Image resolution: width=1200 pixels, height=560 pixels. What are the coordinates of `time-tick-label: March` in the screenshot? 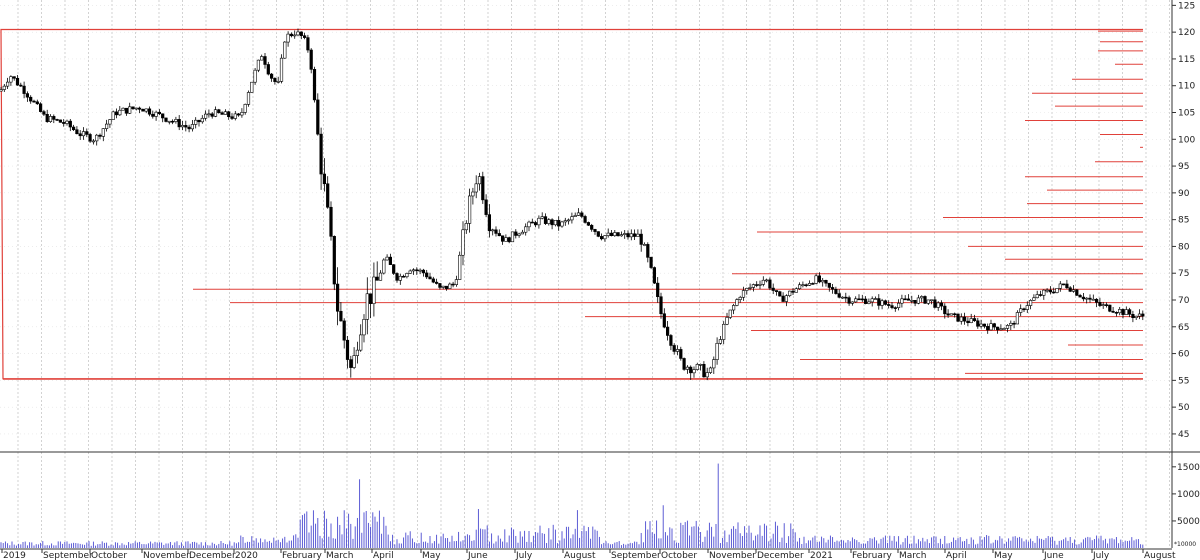 It's located at (912, 555).